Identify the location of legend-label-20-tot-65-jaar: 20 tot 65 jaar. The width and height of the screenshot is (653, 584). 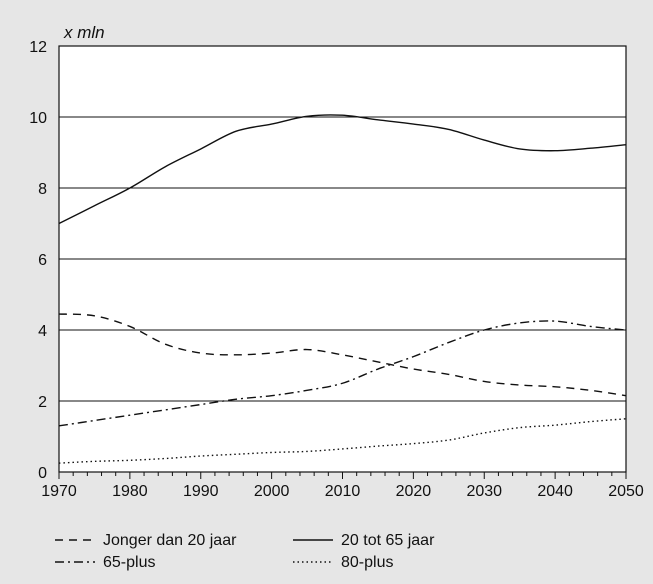
(388, 540).